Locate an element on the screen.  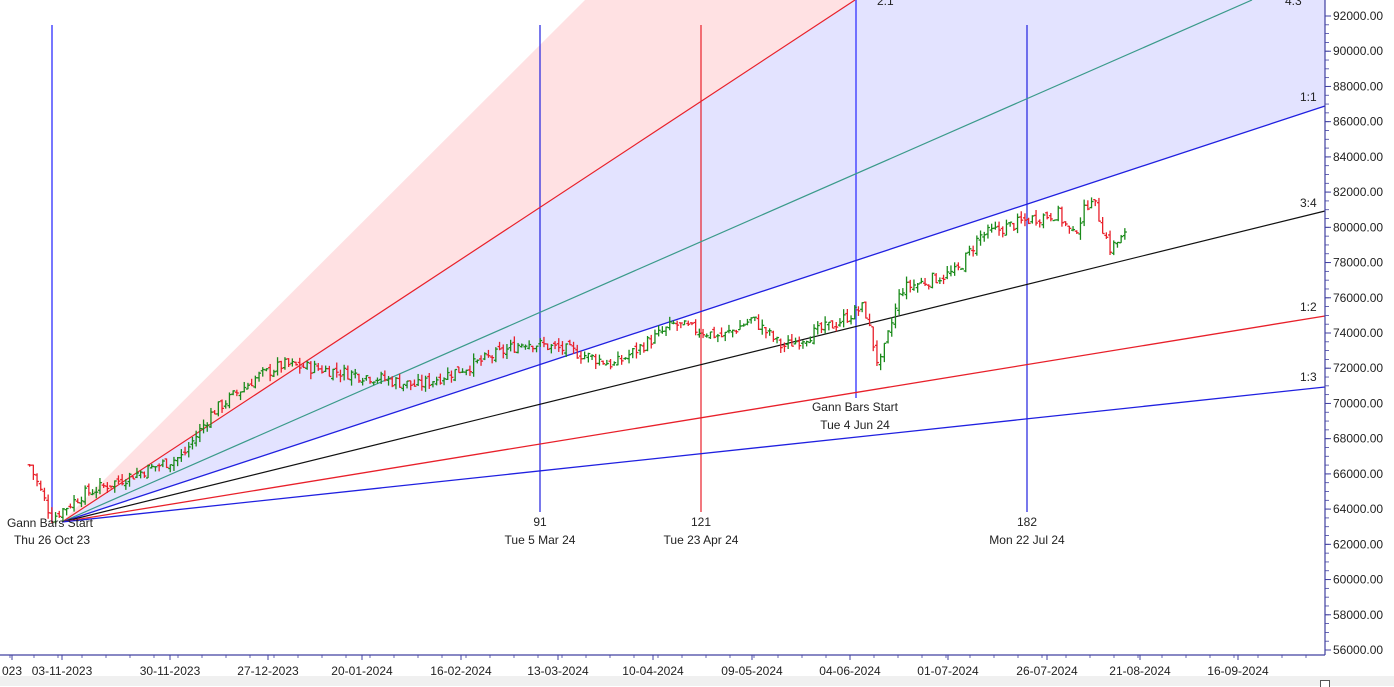
x-tick-label: 26-07-2024 is located at coordinates (1047, 671).